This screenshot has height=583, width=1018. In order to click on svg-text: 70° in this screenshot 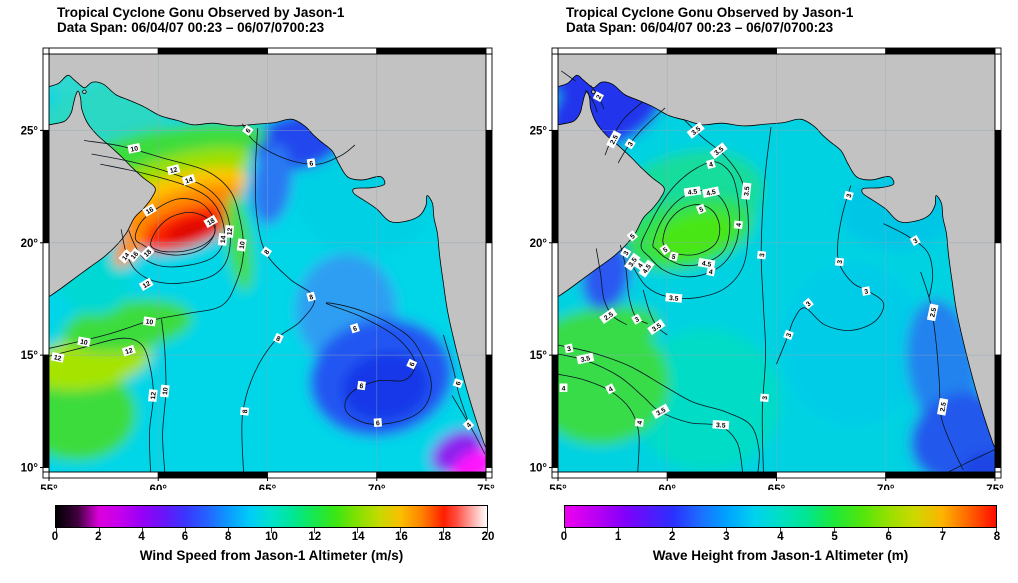, I will do `click(377, 487)`.